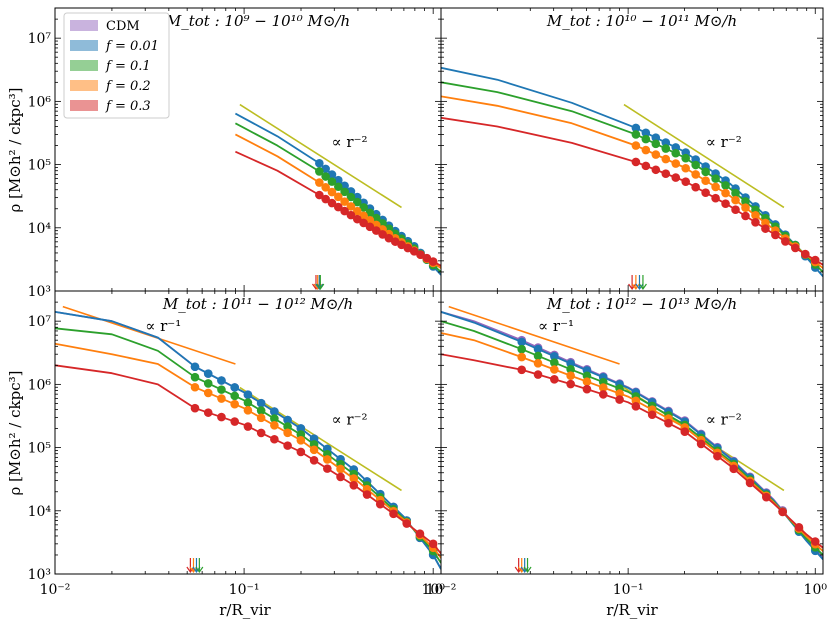 The width and height of the screenshot is (830, 628). Describe the element at coordinates (641, 21) in the screenshot. I see `panel-title: M_tot : 10¹⁰ − 10¹¹ M⊙/h` at that location.